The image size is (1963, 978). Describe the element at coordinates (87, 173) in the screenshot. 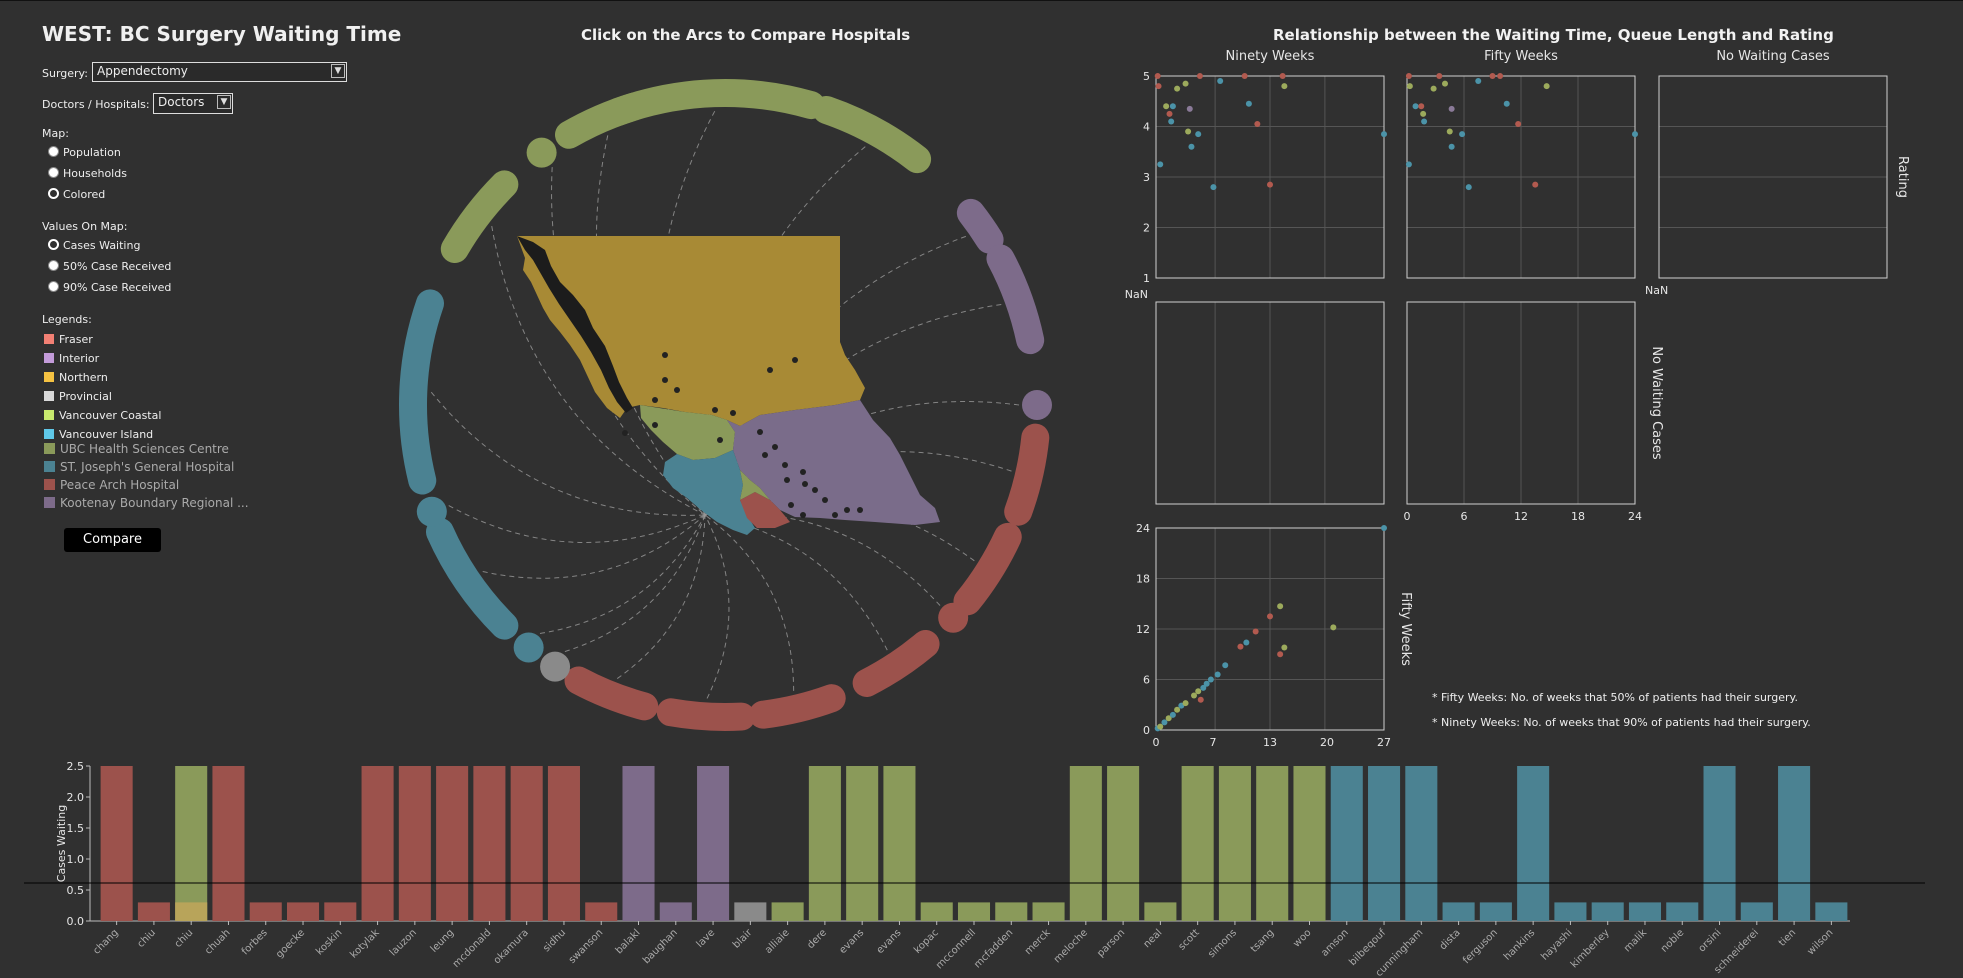

I see `radio-households: Households` at that location.